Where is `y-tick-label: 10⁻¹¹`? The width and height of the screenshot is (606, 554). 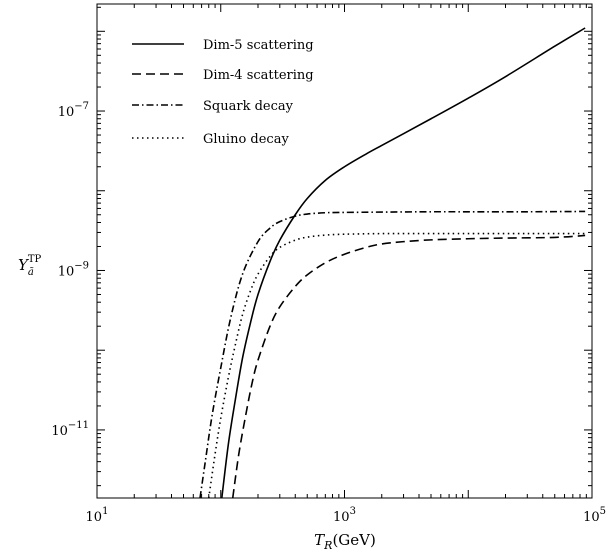
y-tick-label: 10⁻¹¹ is located at coordinates (70, 429).